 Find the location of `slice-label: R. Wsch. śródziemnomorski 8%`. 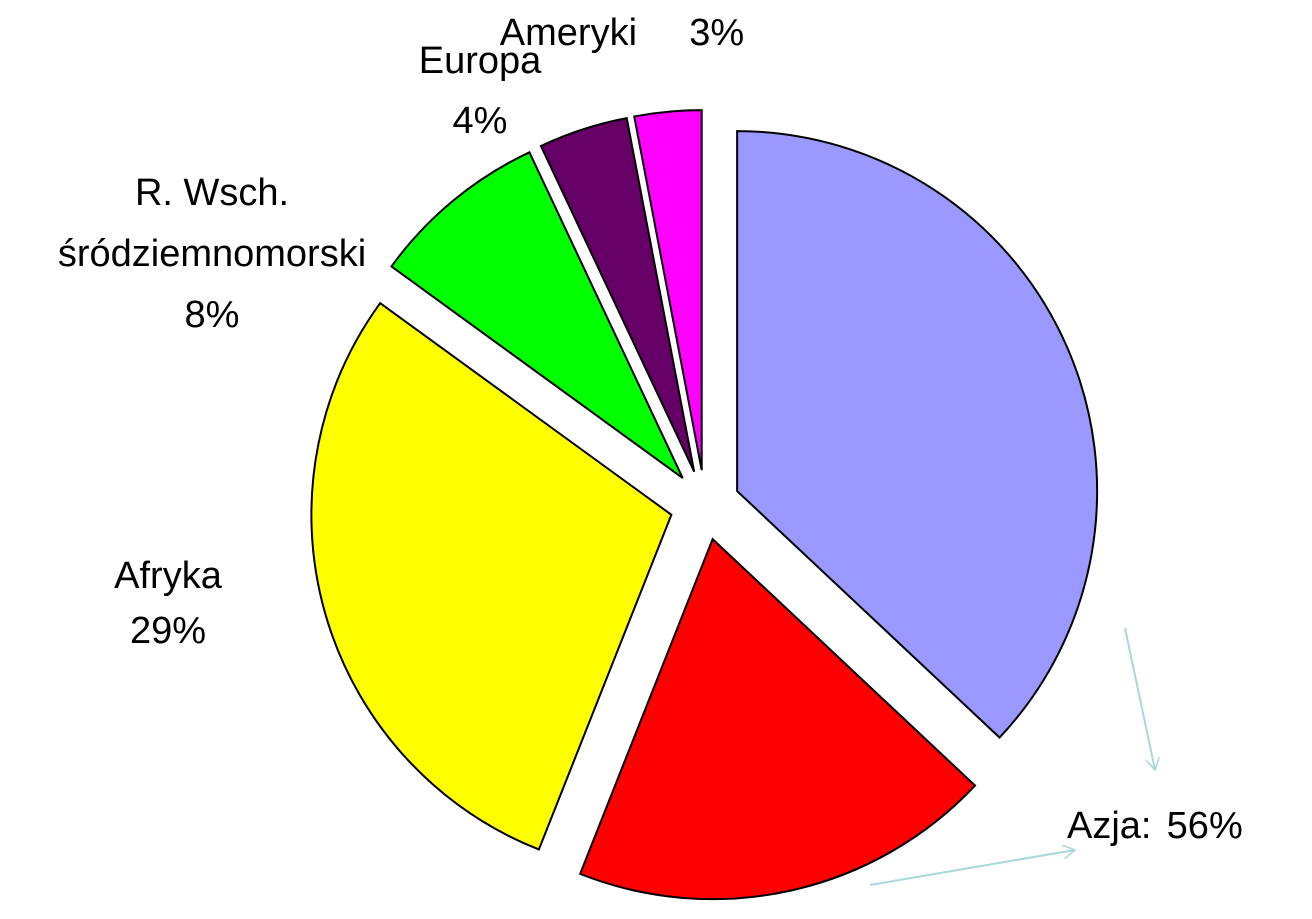

slice-label: R. Wsch. śródziemnomorski 8% is located at coordinates (212, 254).